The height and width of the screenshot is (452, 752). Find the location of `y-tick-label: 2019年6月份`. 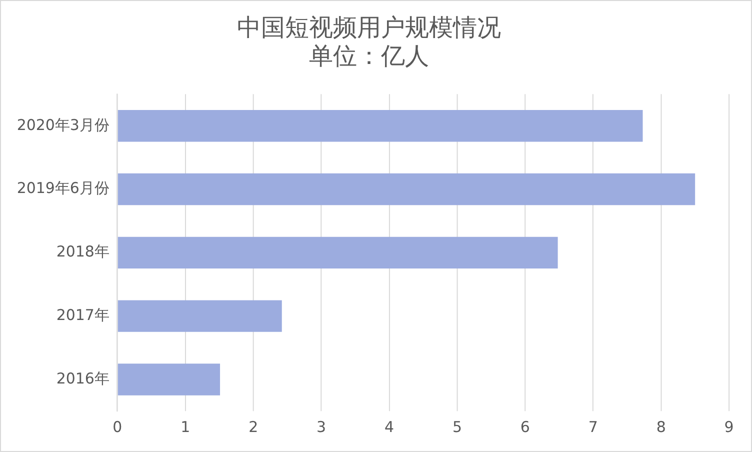

y-tick-label: 2019年6月份 is located at coordinates (63, 188).